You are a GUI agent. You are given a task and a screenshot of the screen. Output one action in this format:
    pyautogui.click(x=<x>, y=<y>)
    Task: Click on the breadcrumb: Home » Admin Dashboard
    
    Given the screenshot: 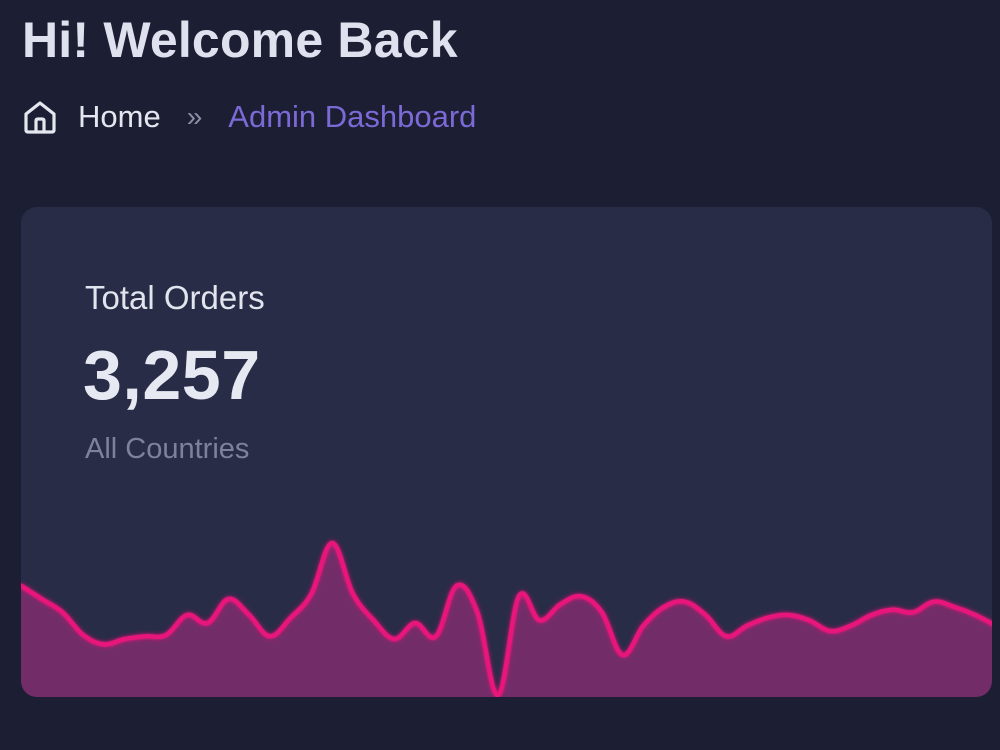 What is the action you would take?
    pyautogui.click(x=249, y=117)
    